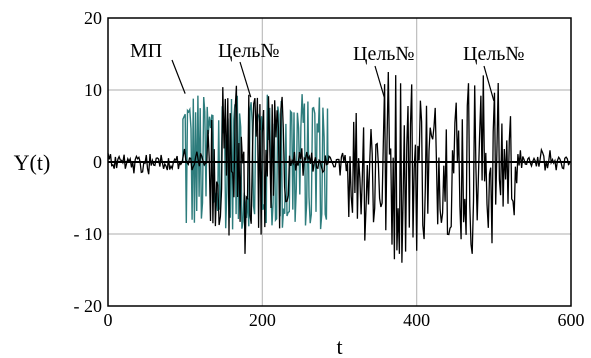 This screenshot has height=358, width=591. Describe the element at coordinates (32, 162) in the screenshot. I see `y-axis-label: Y(t)` at that location.